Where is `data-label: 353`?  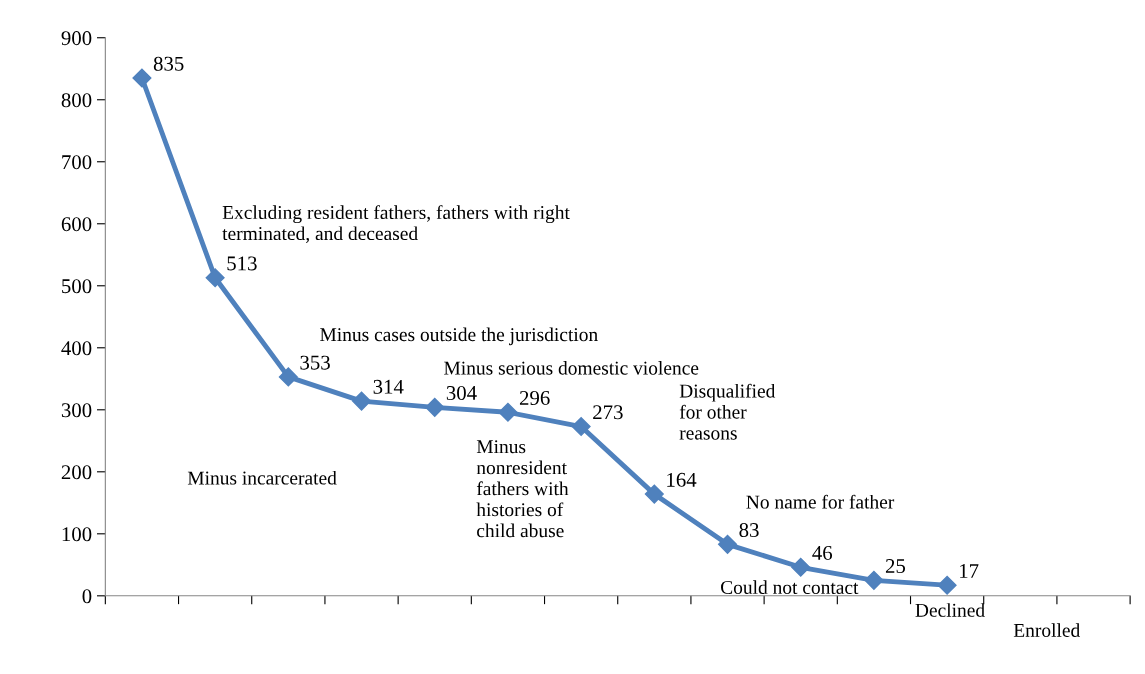
data-label: 353 is located at coordinates (315, 362).